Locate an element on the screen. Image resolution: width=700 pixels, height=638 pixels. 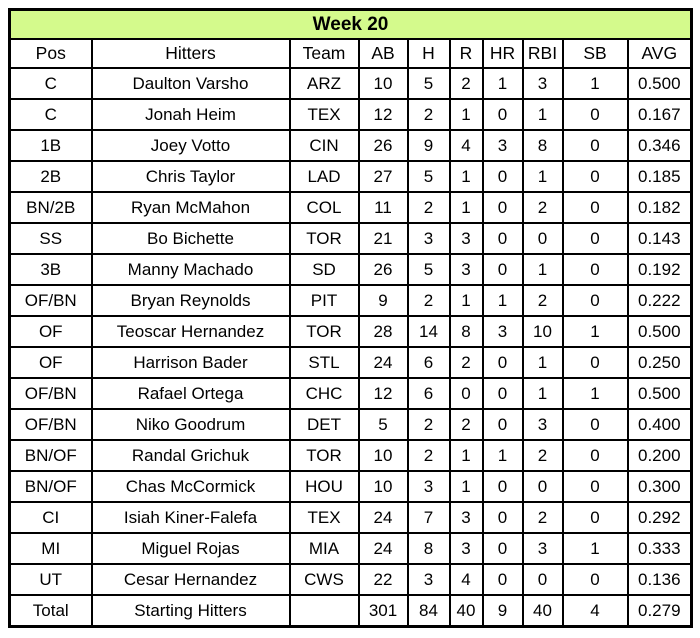
cell-team: CIN is located at coordinates (324, 145).